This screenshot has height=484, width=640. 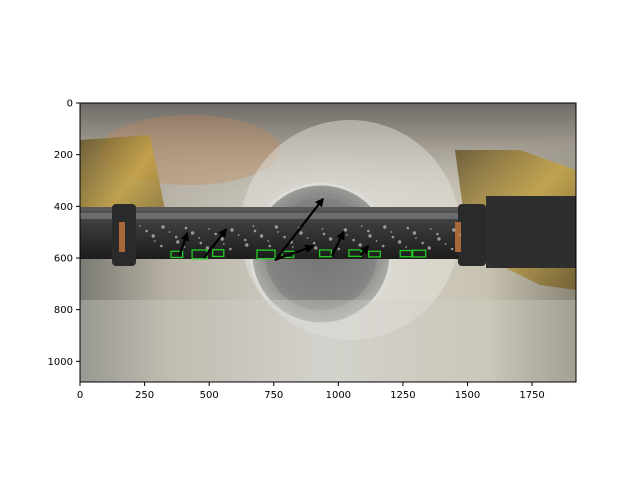 What do you see at coordinates (60, 362) in the screenshot?
I see `y-tick-label: 1000` at bounding box center [60, 362].